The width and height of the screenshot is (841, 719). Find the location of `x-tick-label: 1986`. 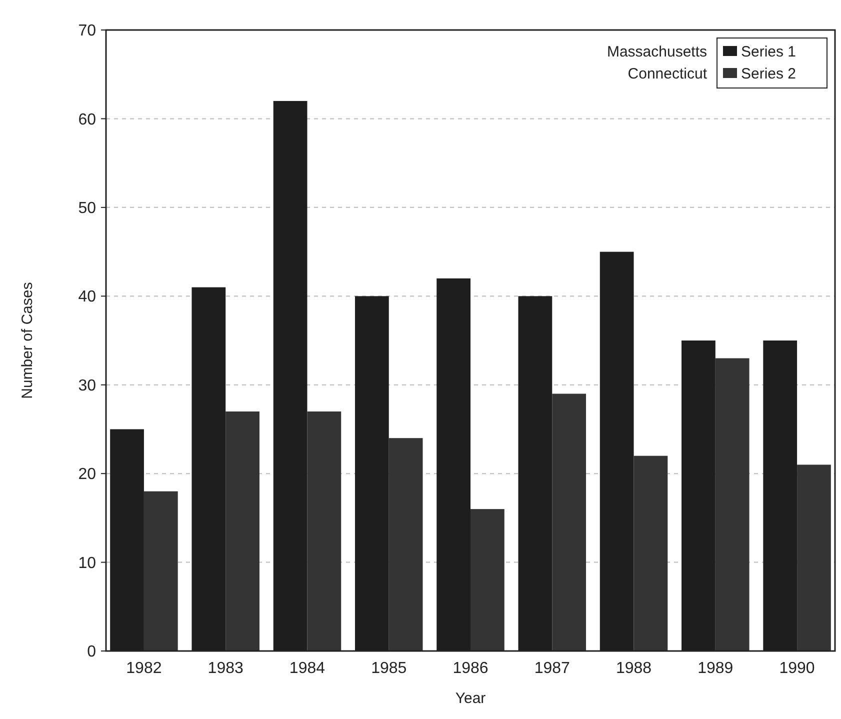

x-tick-label: 1986 is located at coordinates (470, 668).